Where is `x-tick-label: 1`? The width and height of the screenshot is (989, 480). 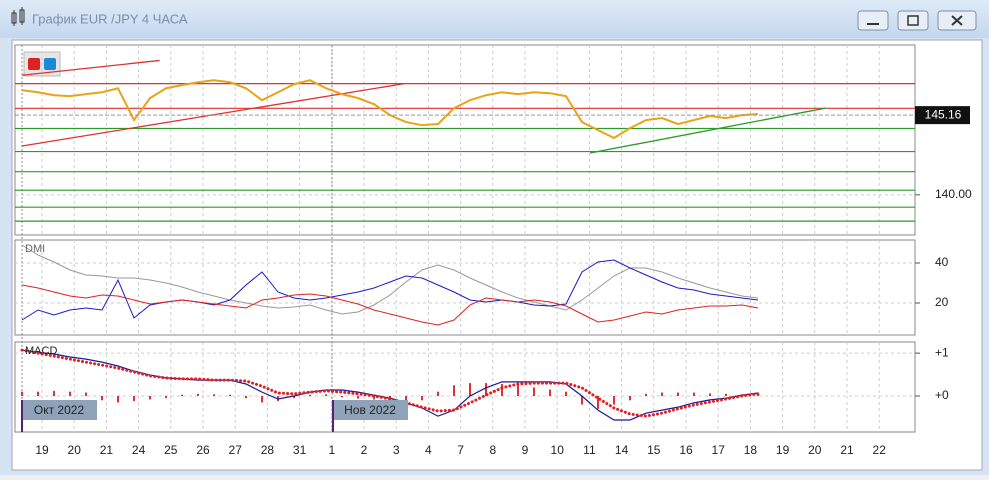 x-tick-label: 1 is located at coordinates (331, 450).